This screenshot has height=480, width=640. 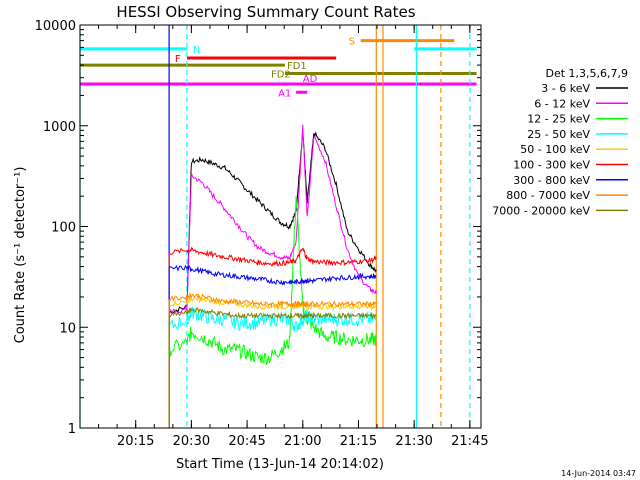 What do you see at coordinates (178, 59) in the screenshot?
I see `status-label-f: F` at bounding box center [178, 59].